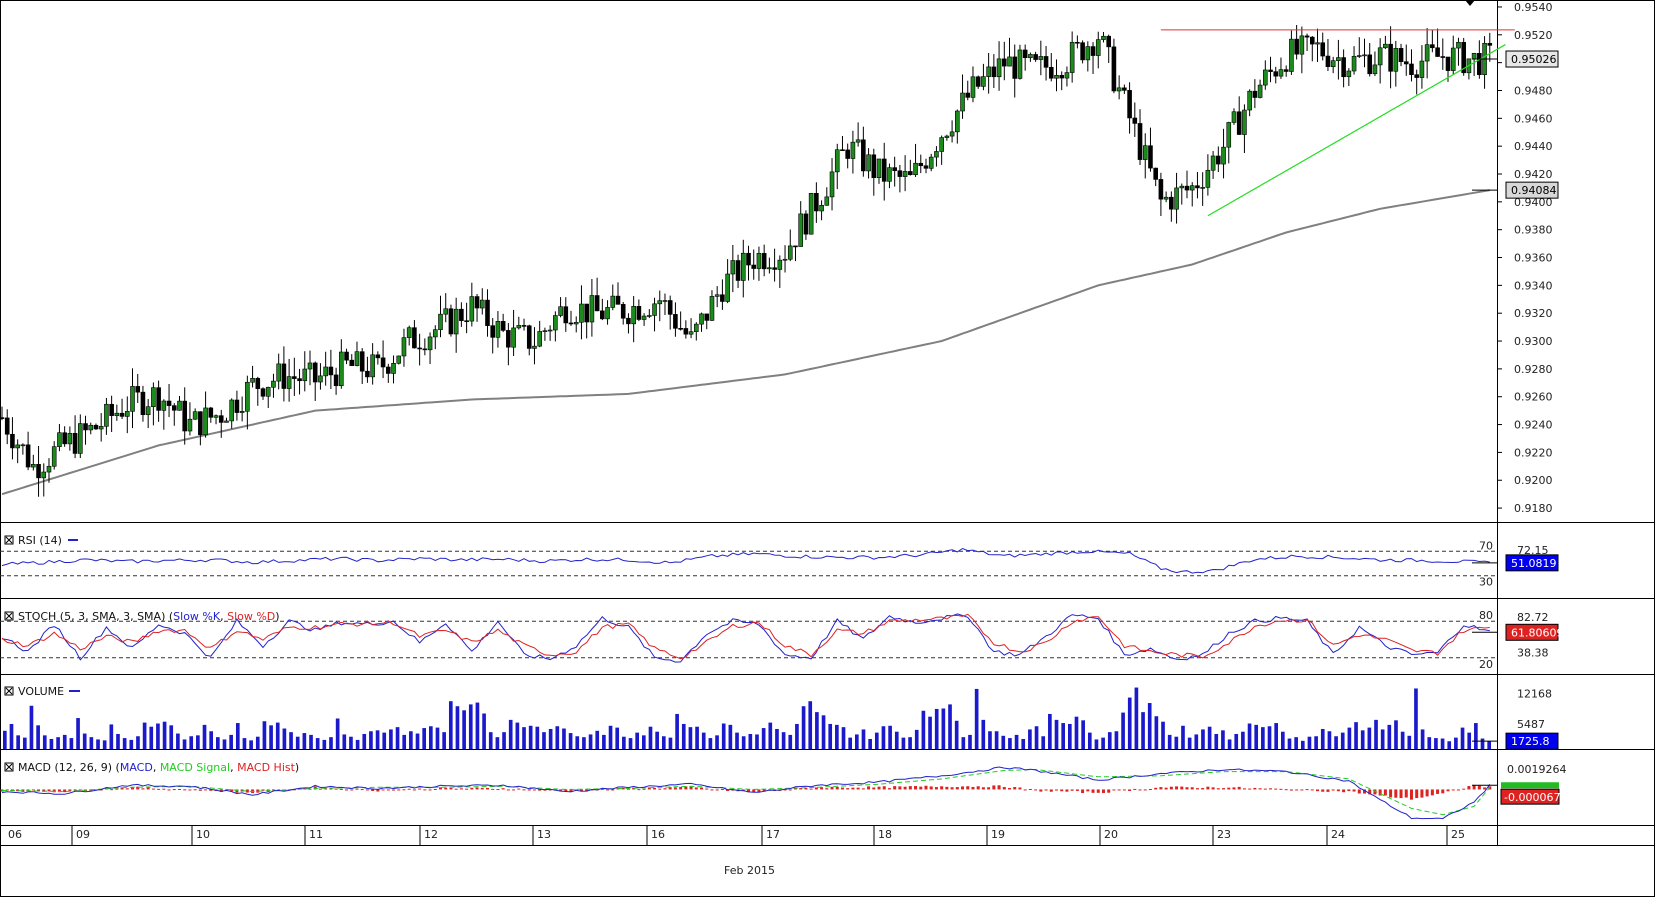 Image resolution: width=1655 pixels, height=897 pixels. I want to click on price-tick-label: 0.9200, so click(1533, 480).